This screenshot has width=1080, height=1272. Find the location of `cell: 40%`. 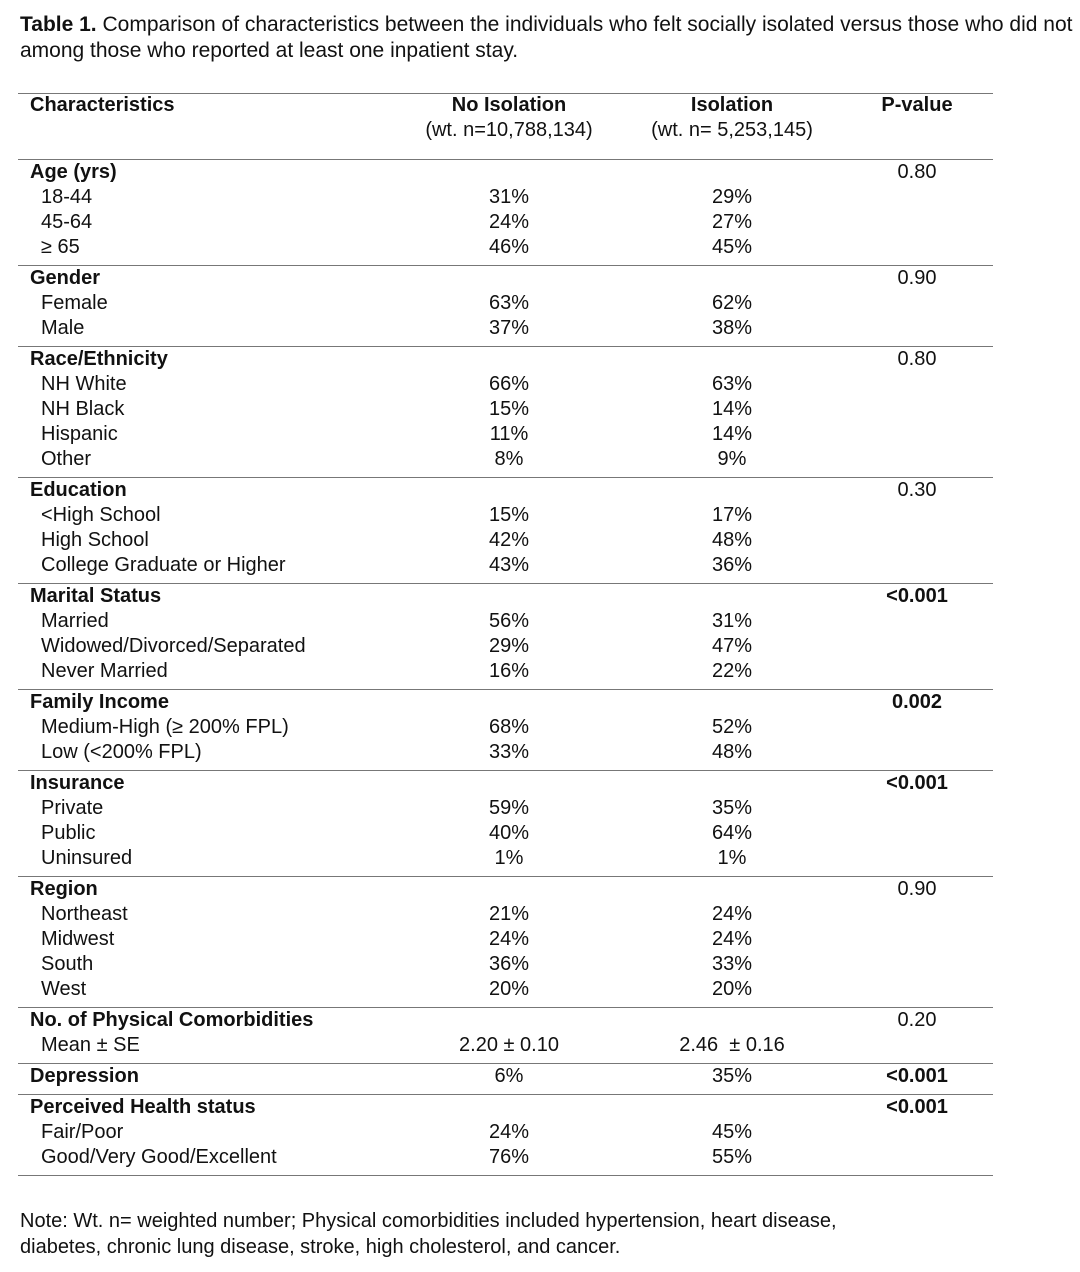

cell: 40% is located at coordinates (509, 833).